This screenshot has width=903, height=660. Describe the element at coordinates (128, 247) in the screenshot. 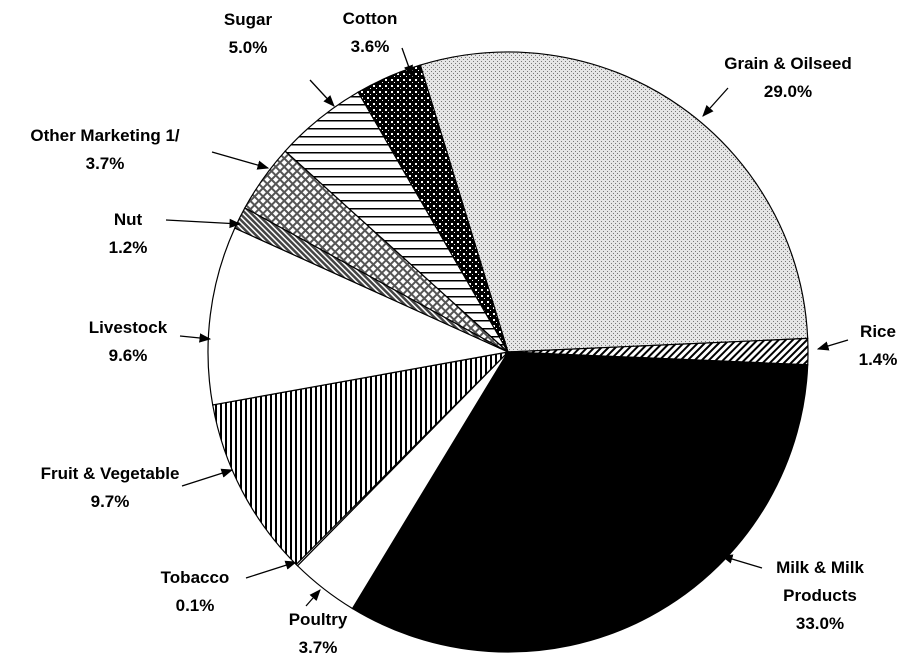

I see `value-label: 1.2%` at that location.